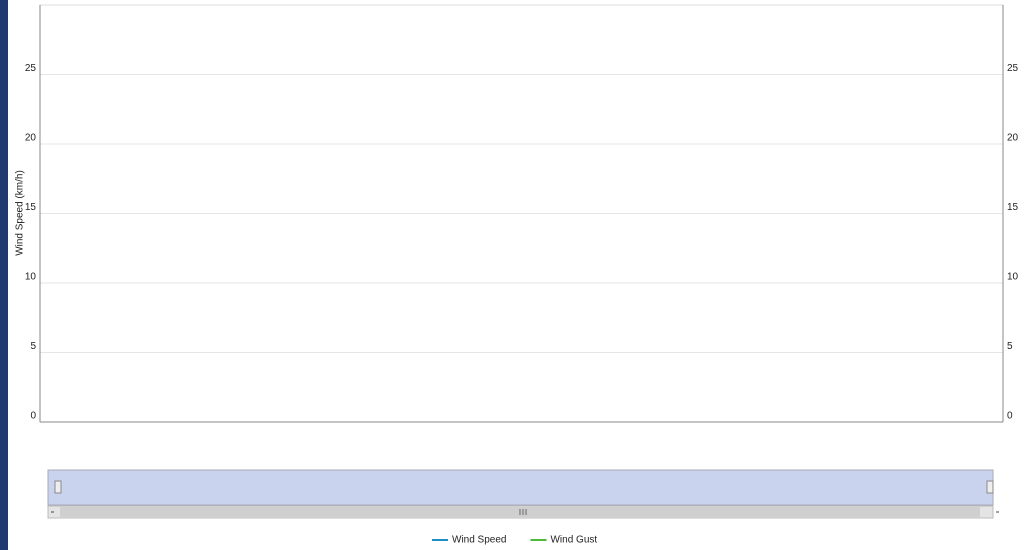  Describe the element at coordinates (1013, 277) in the screenshot. I see `y2-tick-label: 10` at that location.